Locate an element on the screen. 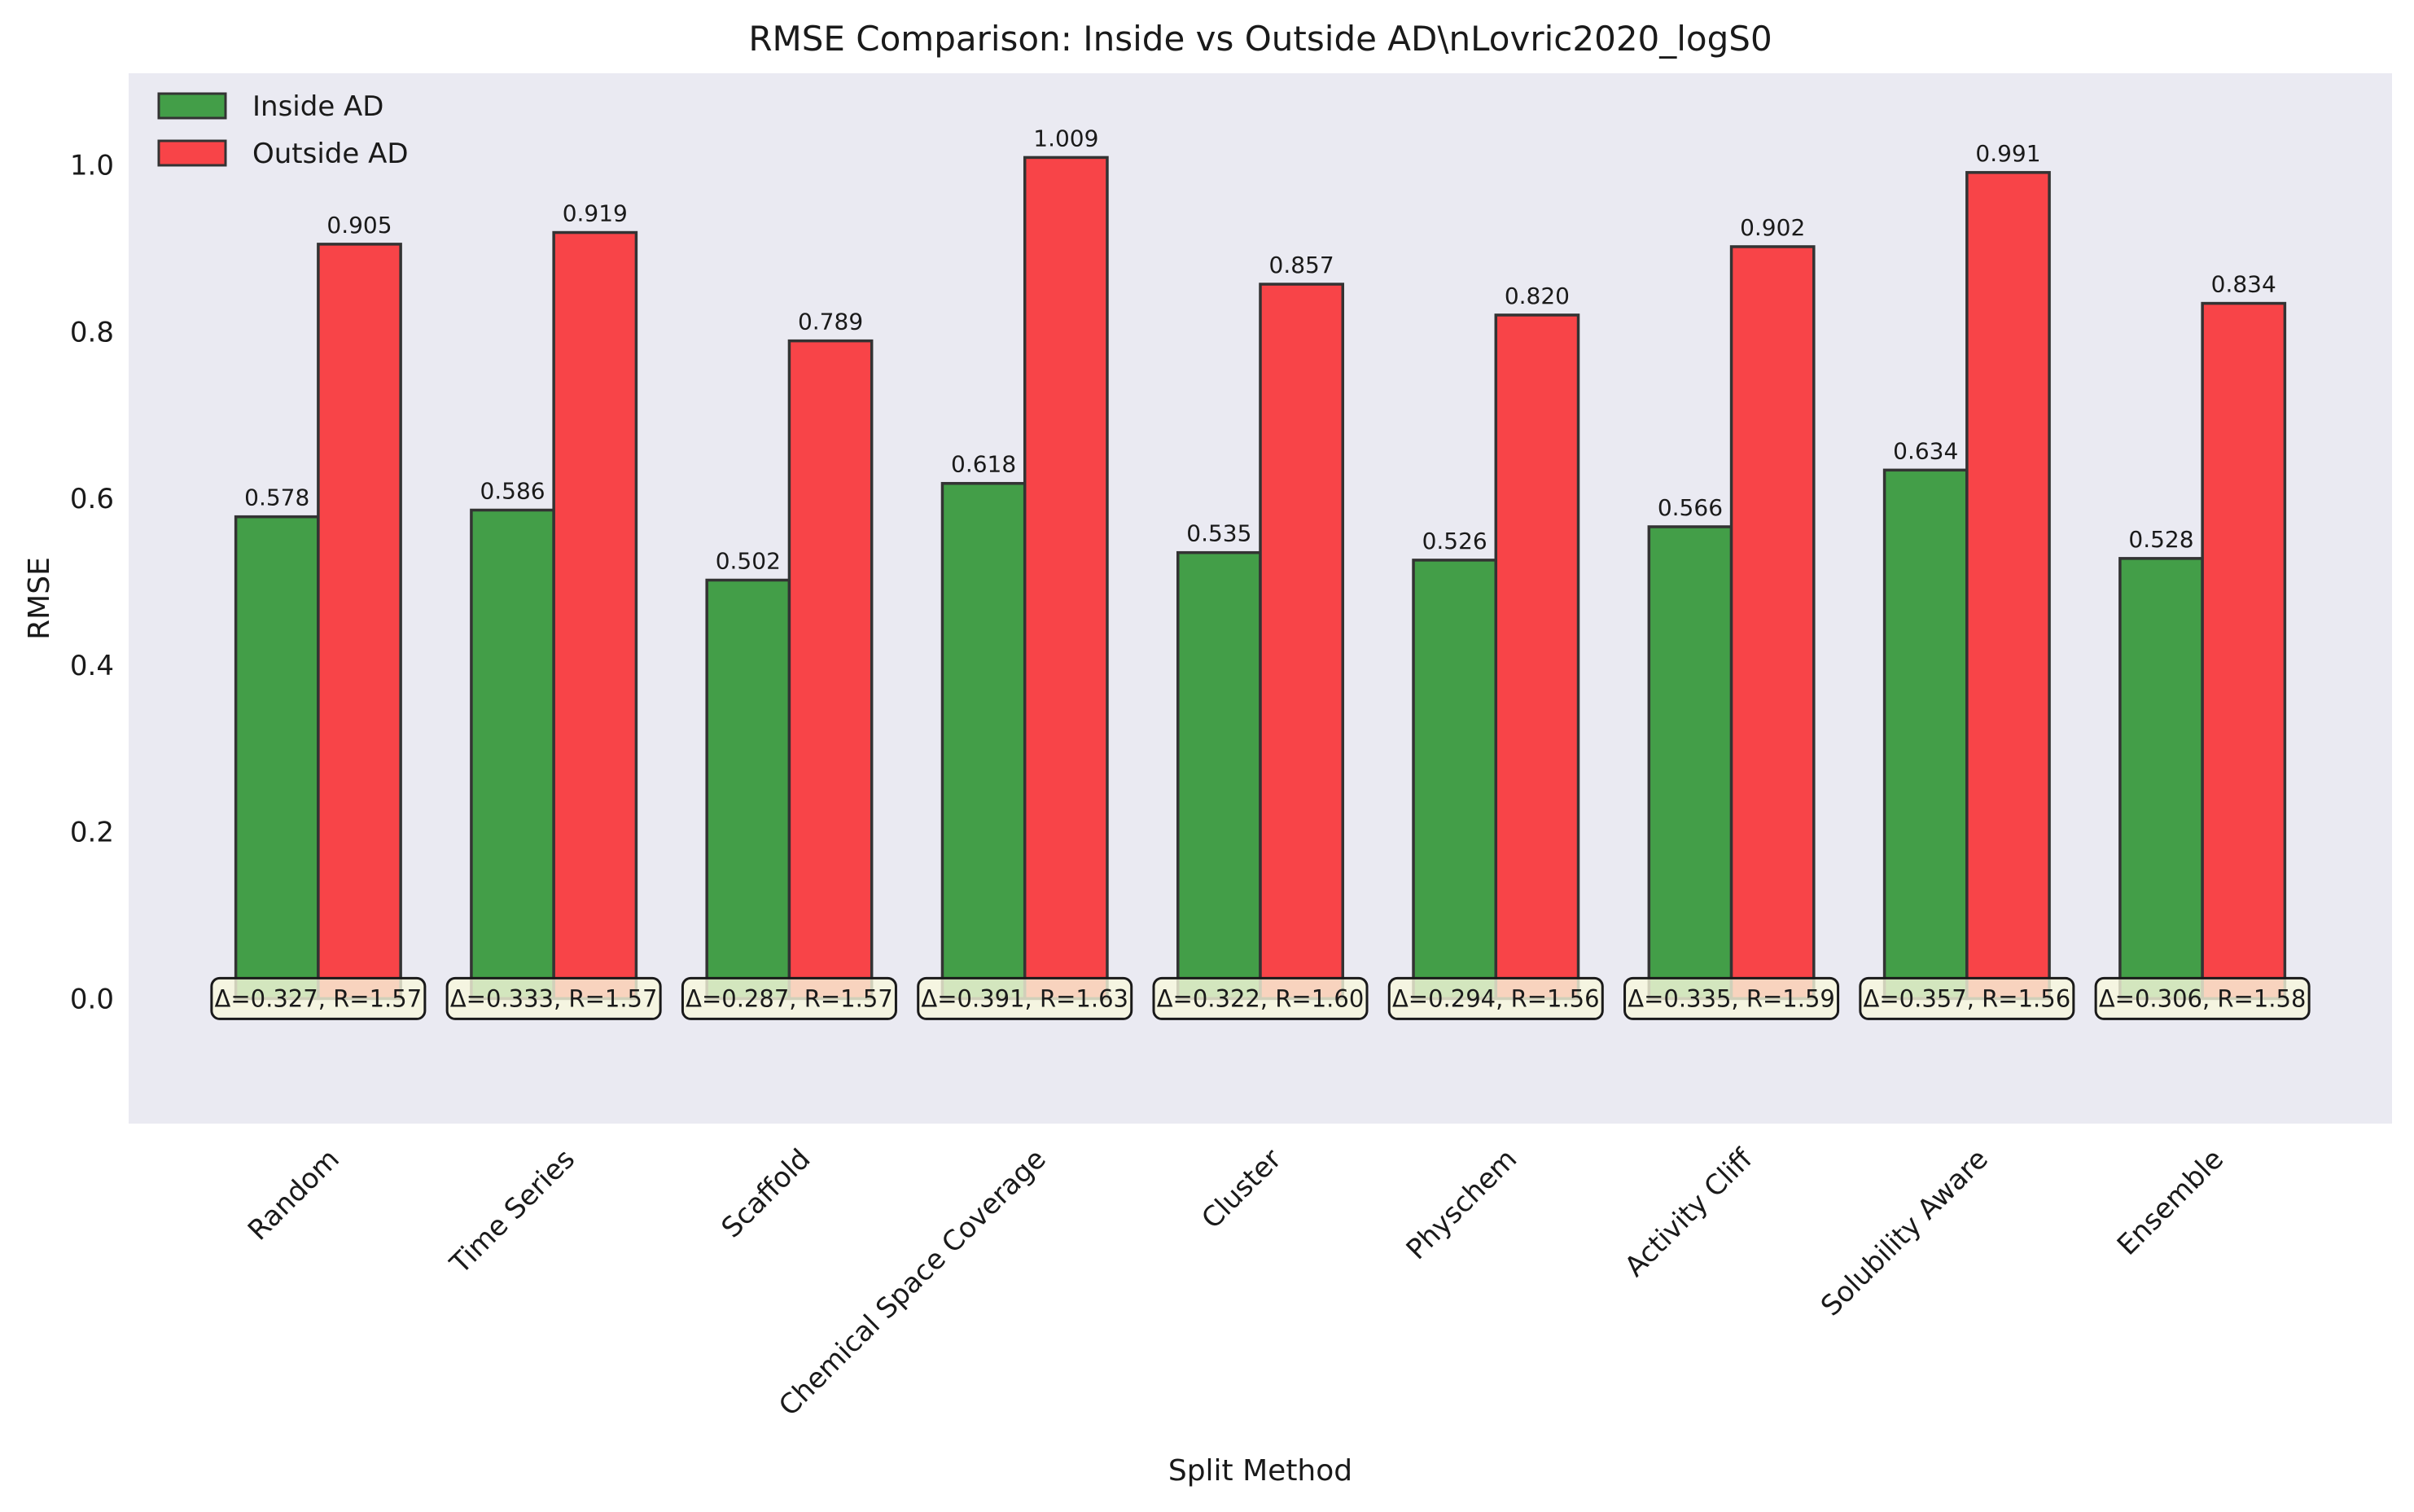  value-label-outside-ad-2: 0.789 is located at coordinates (831, 322).